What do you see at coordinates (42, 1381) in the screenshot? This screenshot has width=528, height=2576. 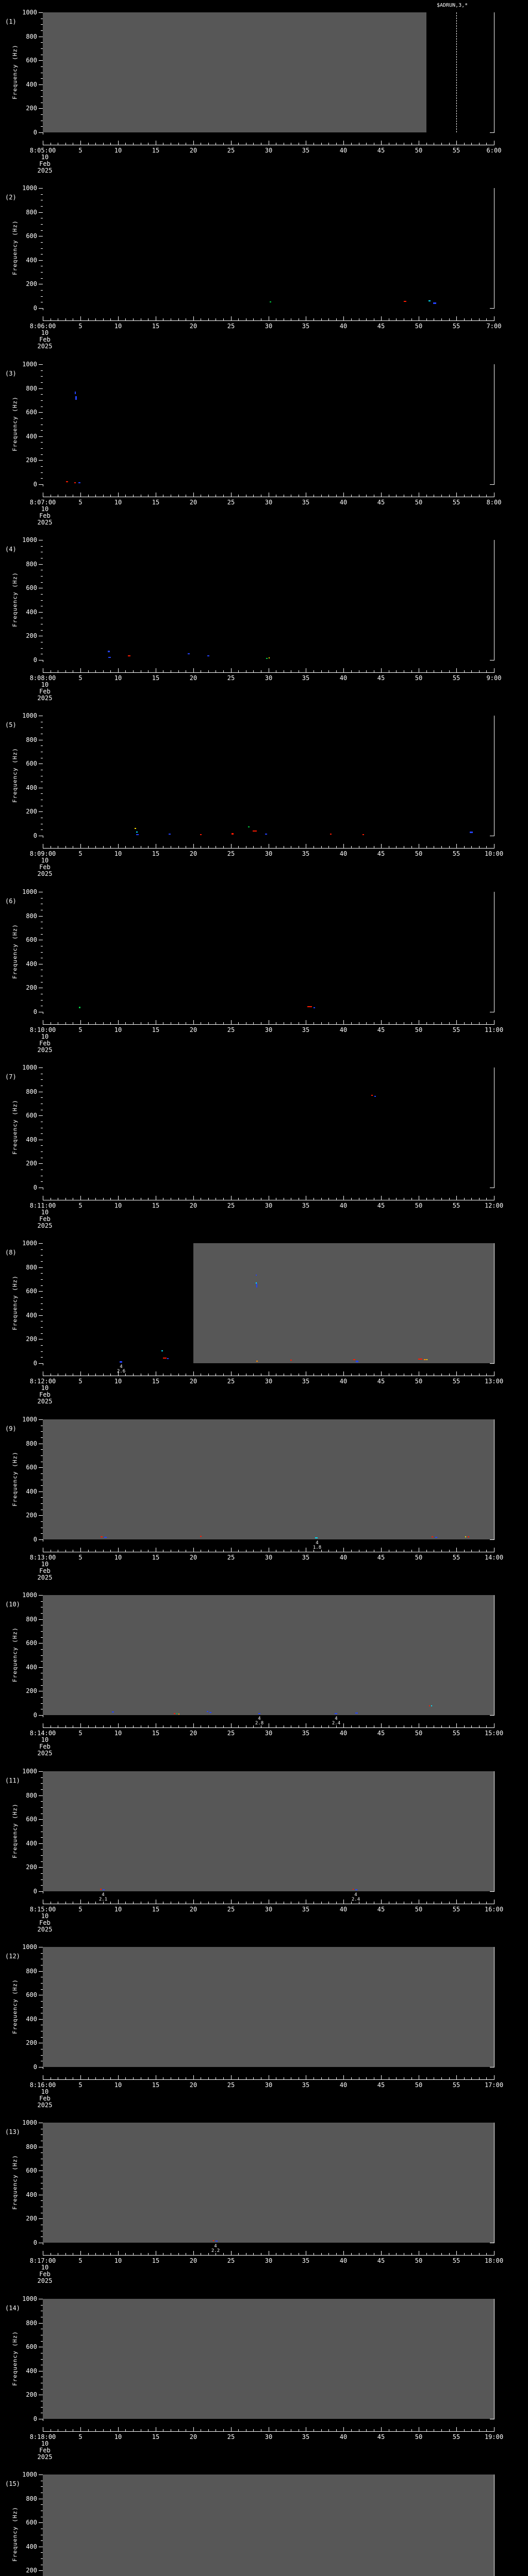 I see `axis-start-time: 8:12:00` at bounding box center [42, 1381].